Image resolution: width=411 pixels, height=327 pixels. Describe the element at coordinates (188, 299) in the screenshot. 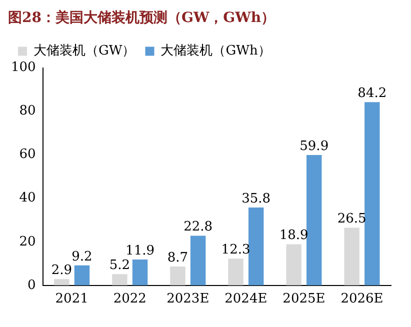

I see `x-tick-label: 2023E` at that location.